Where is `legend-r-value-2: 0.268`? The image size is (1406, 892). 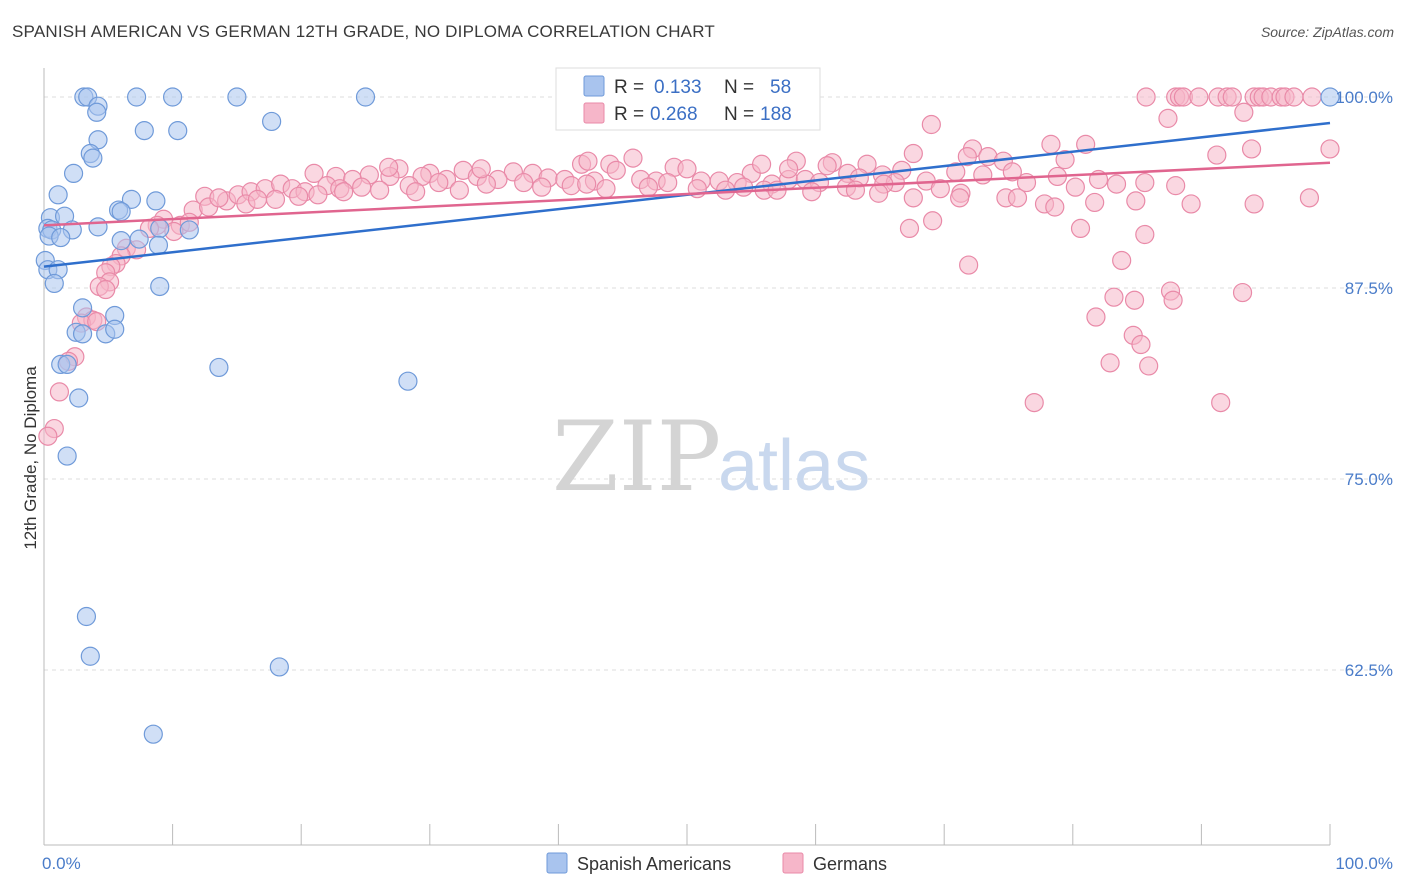 legend-r-value-2: 0.268 is located at coordinates (674, 114).